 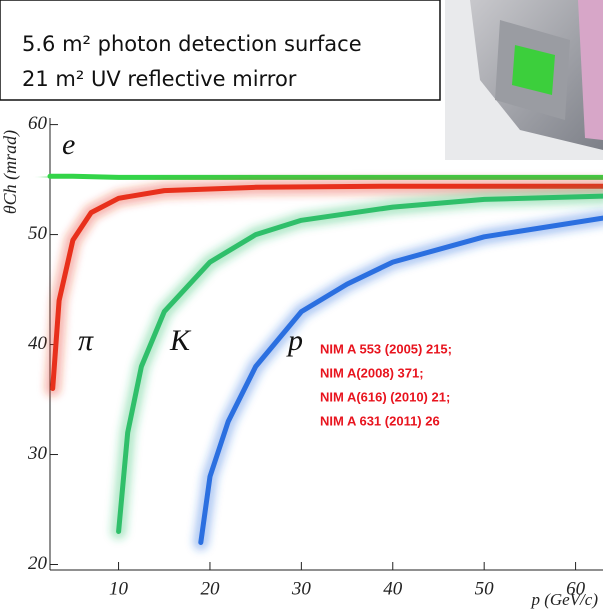 I want to click on reference: NIM A 553 (2005) 215;, so click(x=386, y=348).